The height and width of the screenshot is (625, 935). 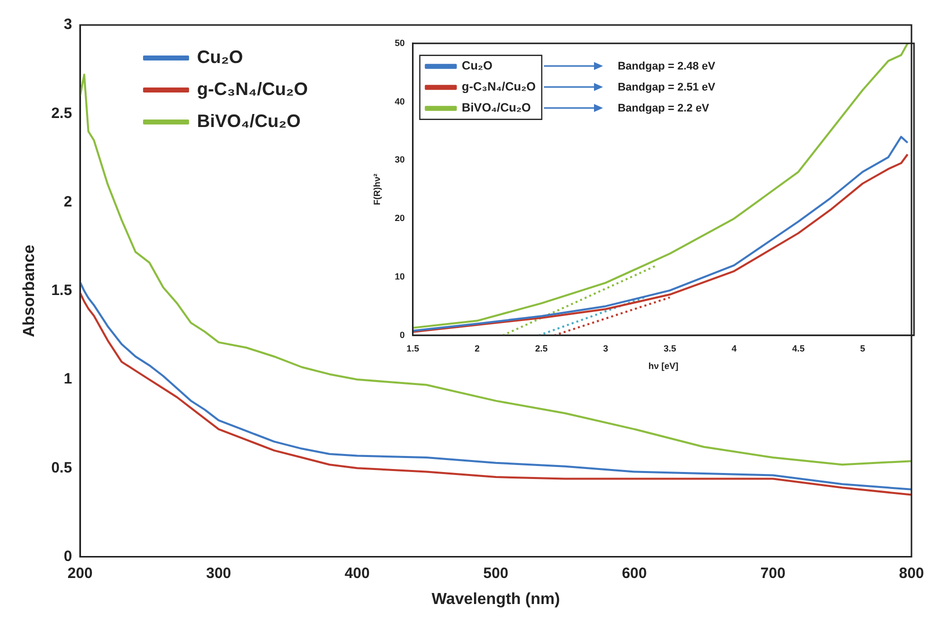 I want to click on annotation: Bandgap = 2.51 eV, so click(x=667, y=87).